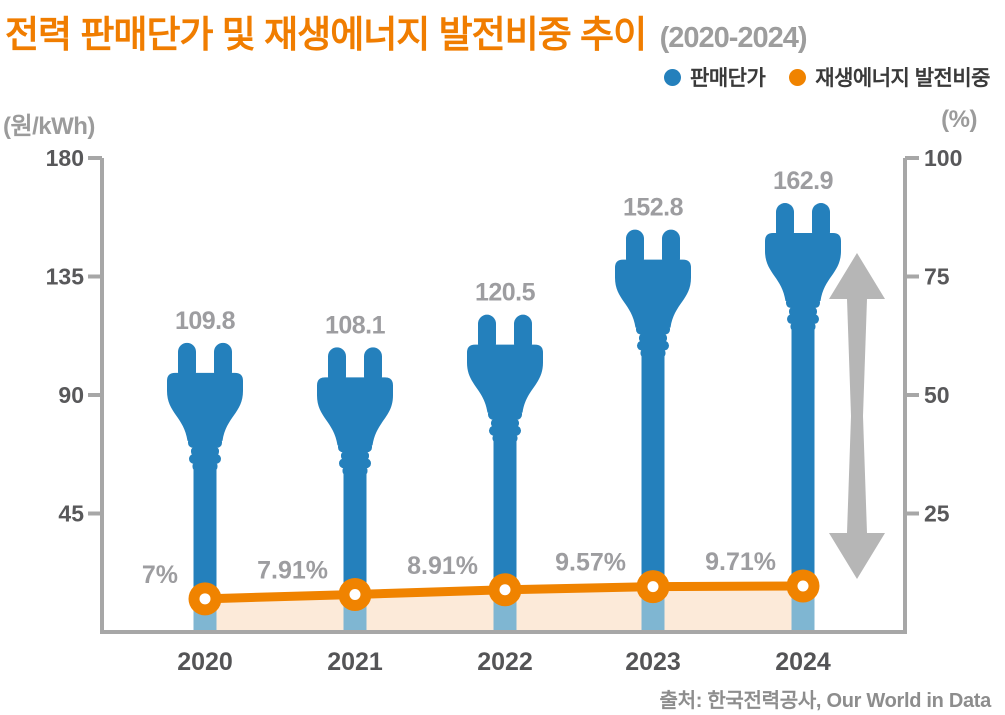 The width and height of the screenshot is (1005, 715). I want to click on plug-bar-2021: 108.1, so click(355, 470).